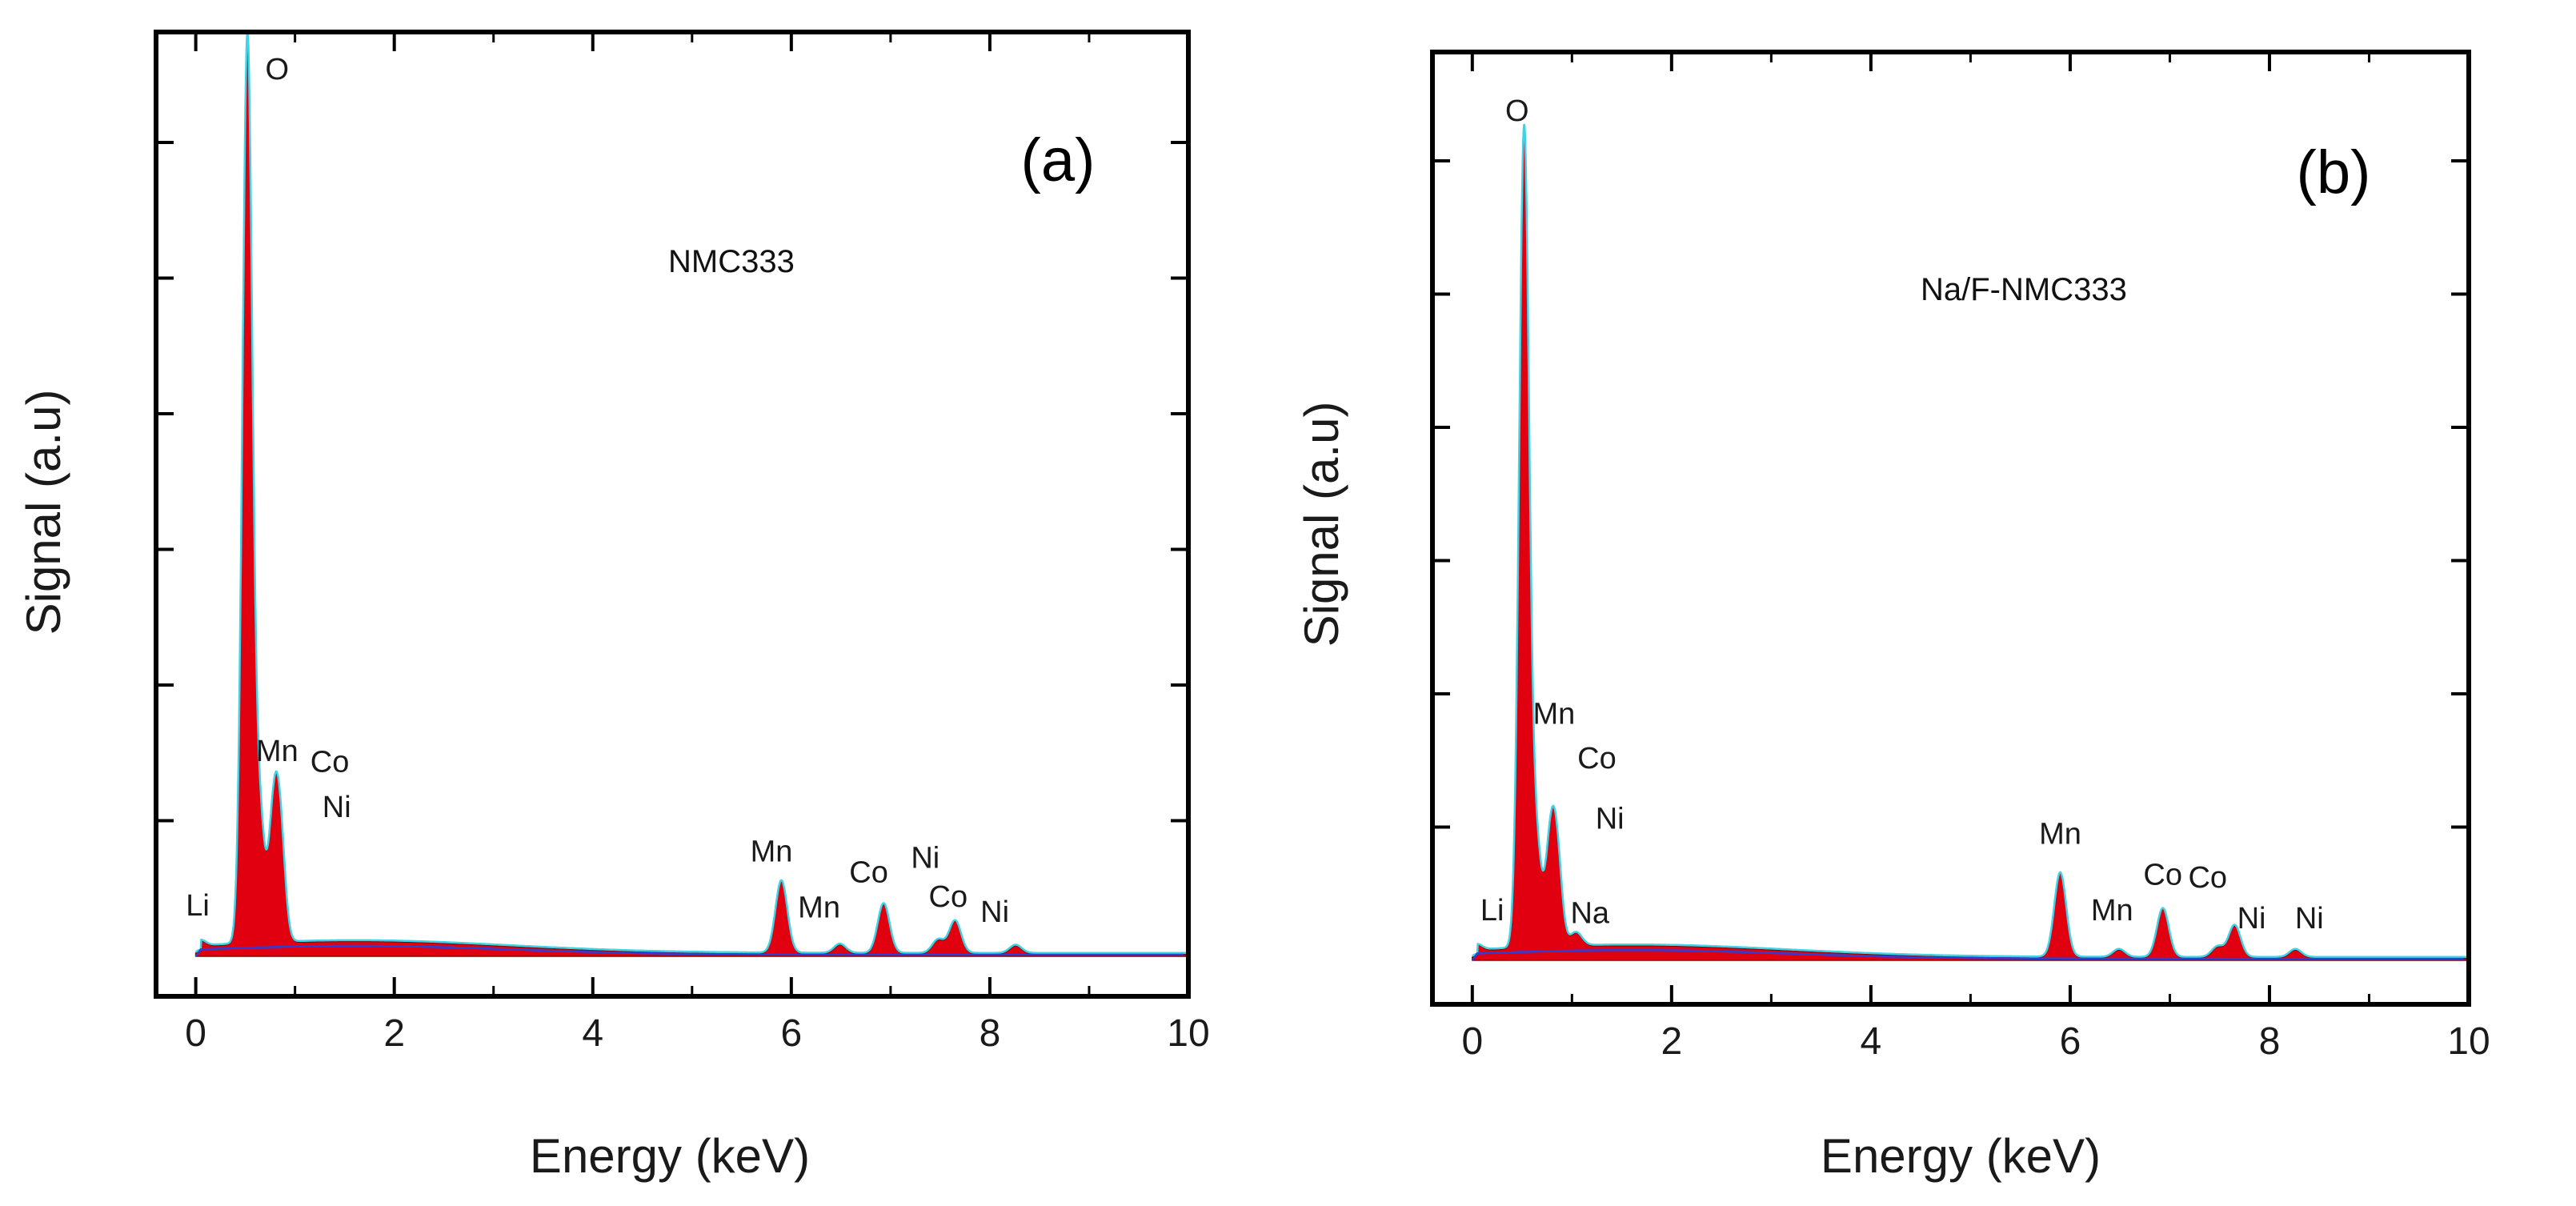 This screenshot has height=1206, width=2576. I want to click on peak-label-na: Na, so click(1589, 913).